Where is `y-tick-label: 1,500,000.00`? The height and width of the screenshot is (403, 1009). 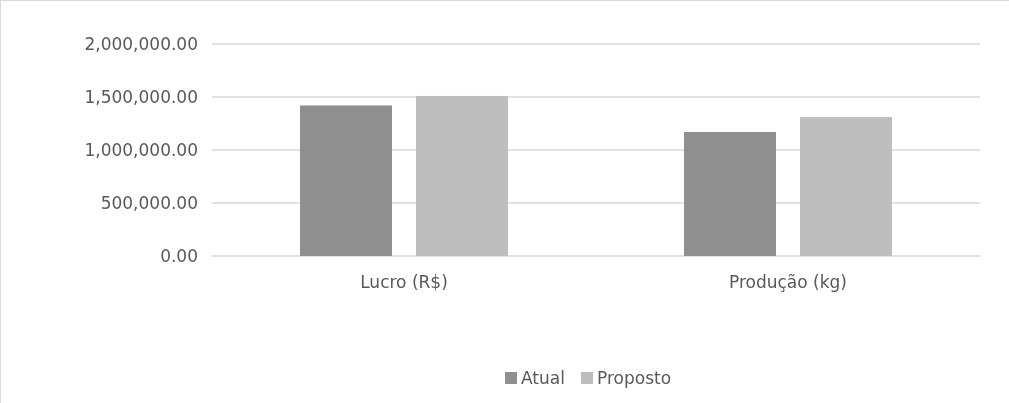
y-tick-label: 1,500,000.00 is located at coordinates (141, 96).